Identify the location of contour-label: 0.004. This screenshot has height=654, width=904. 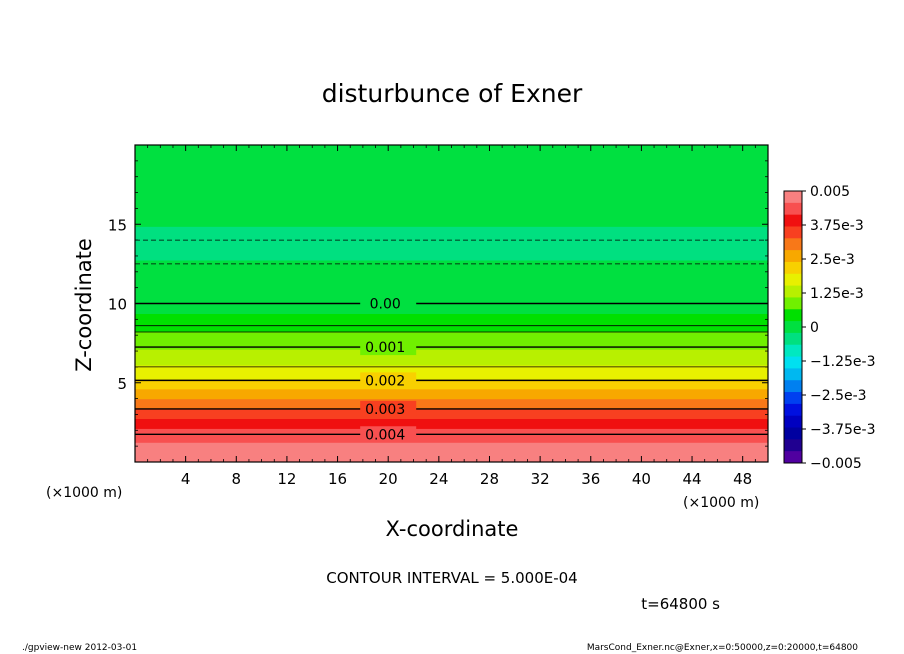
(385, 435).